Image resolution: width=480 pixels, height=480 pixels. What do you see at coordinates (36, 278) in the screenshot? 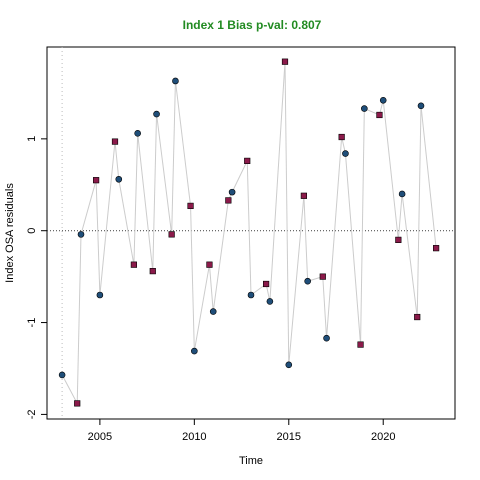
I see `y-axis: -2 -1 0 1` at bounding box center [36, 278].